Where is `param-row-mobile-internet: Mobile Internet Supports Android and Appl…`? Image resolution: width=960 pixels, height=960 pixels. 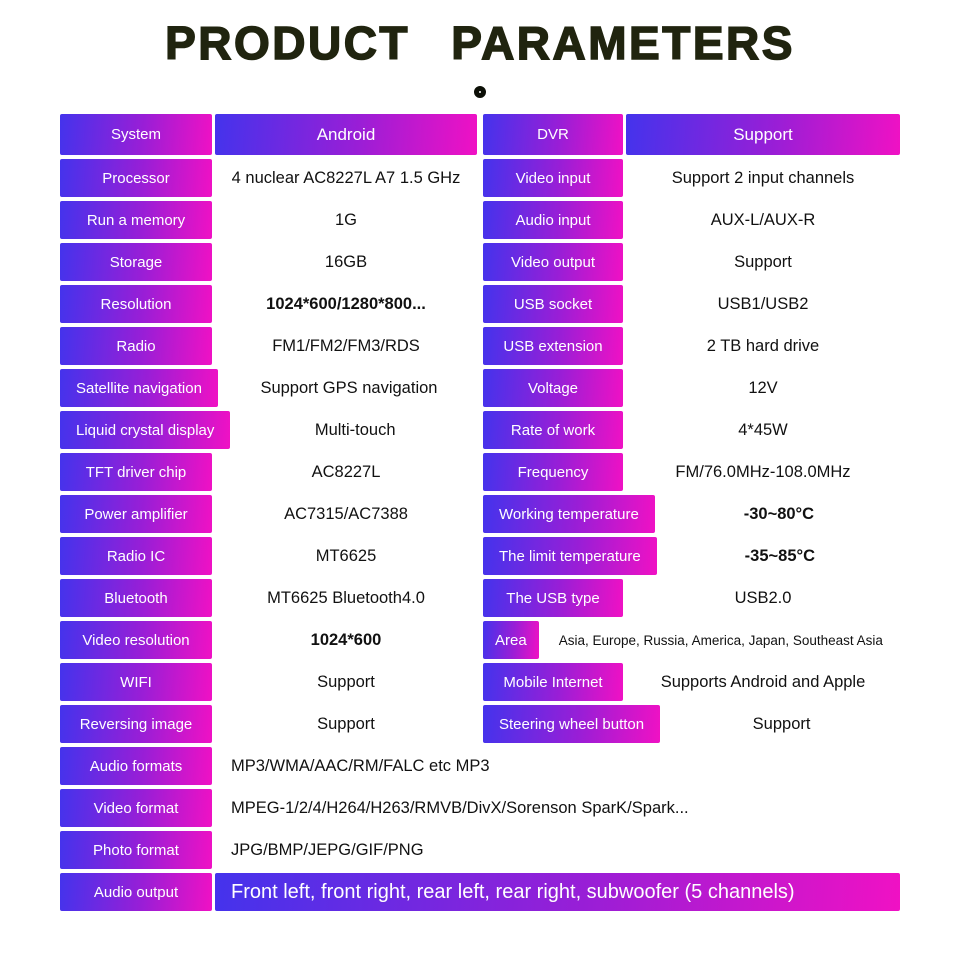
param-row-mobile-internet: Mobile Internet Supports Android and Appl… is located at coordinates (691, 682).